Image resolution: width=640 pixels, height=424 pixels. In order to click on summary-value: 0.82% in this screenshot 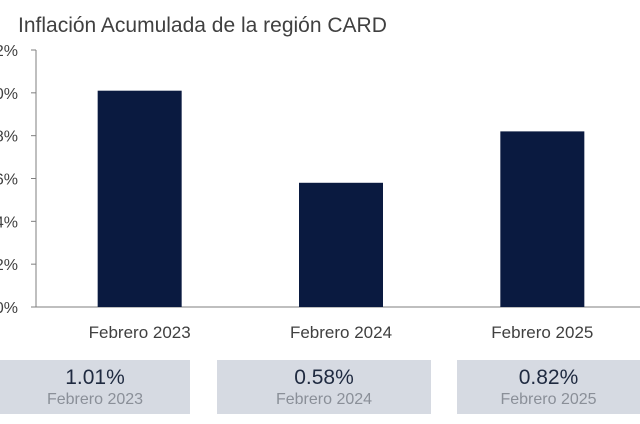, I will do `click(548, 377)`.